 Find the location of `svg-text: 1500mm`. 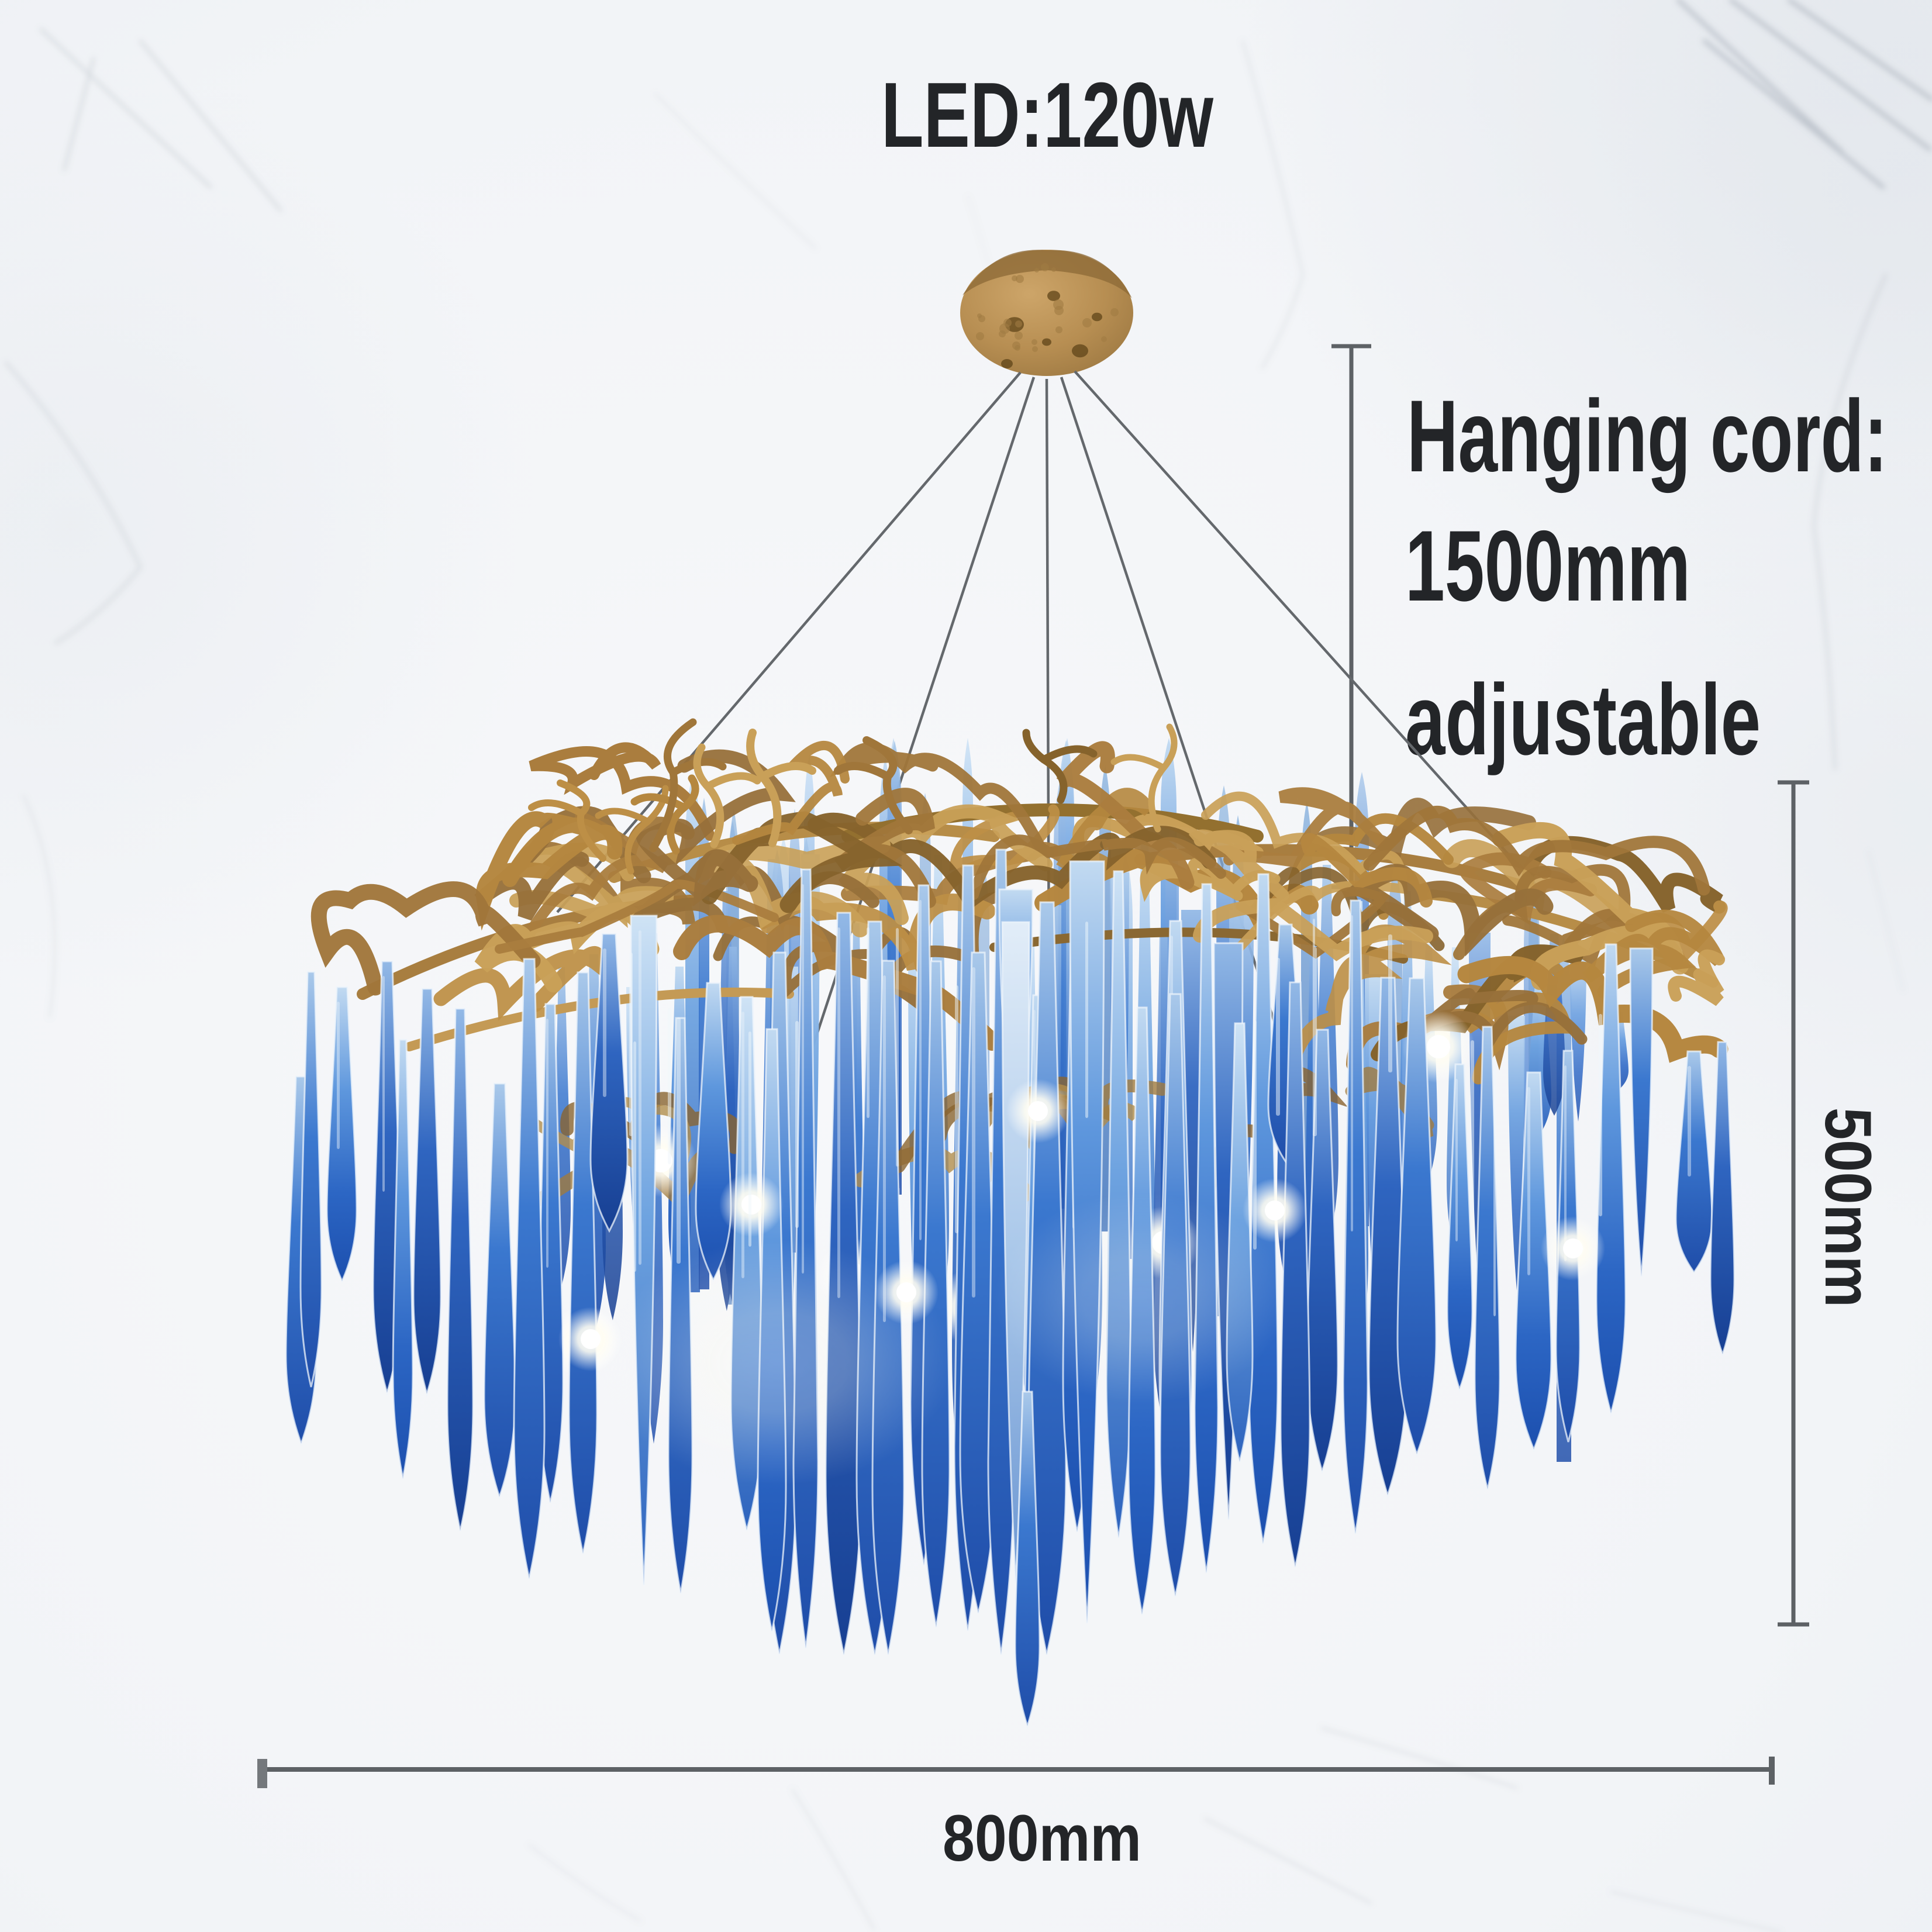

svg-text: 1500mm is located at coordinates (1547, 566).